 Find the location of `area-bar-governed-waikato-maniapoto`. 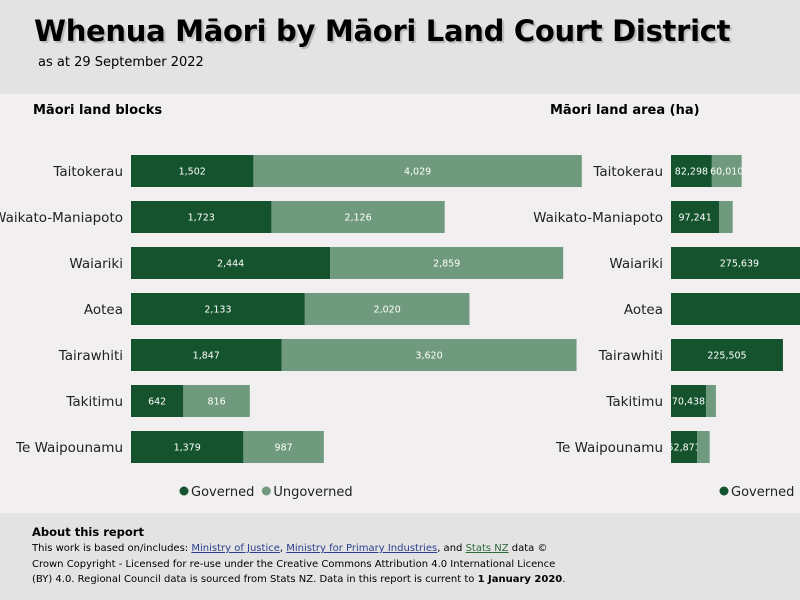

area-bar-governed-waikato-maniapoto is located at coordinates (695, 217).